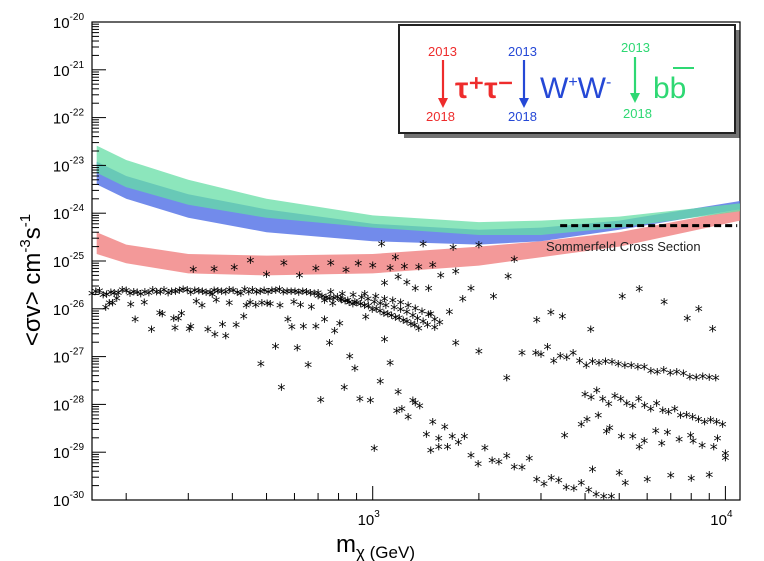 The height and width of the screenshot is (561, 764). What do you see at coordinates (635, 47) in the screenshot?
I see `legend-bb-from-year: 2013` at bounding box center [635, 47].